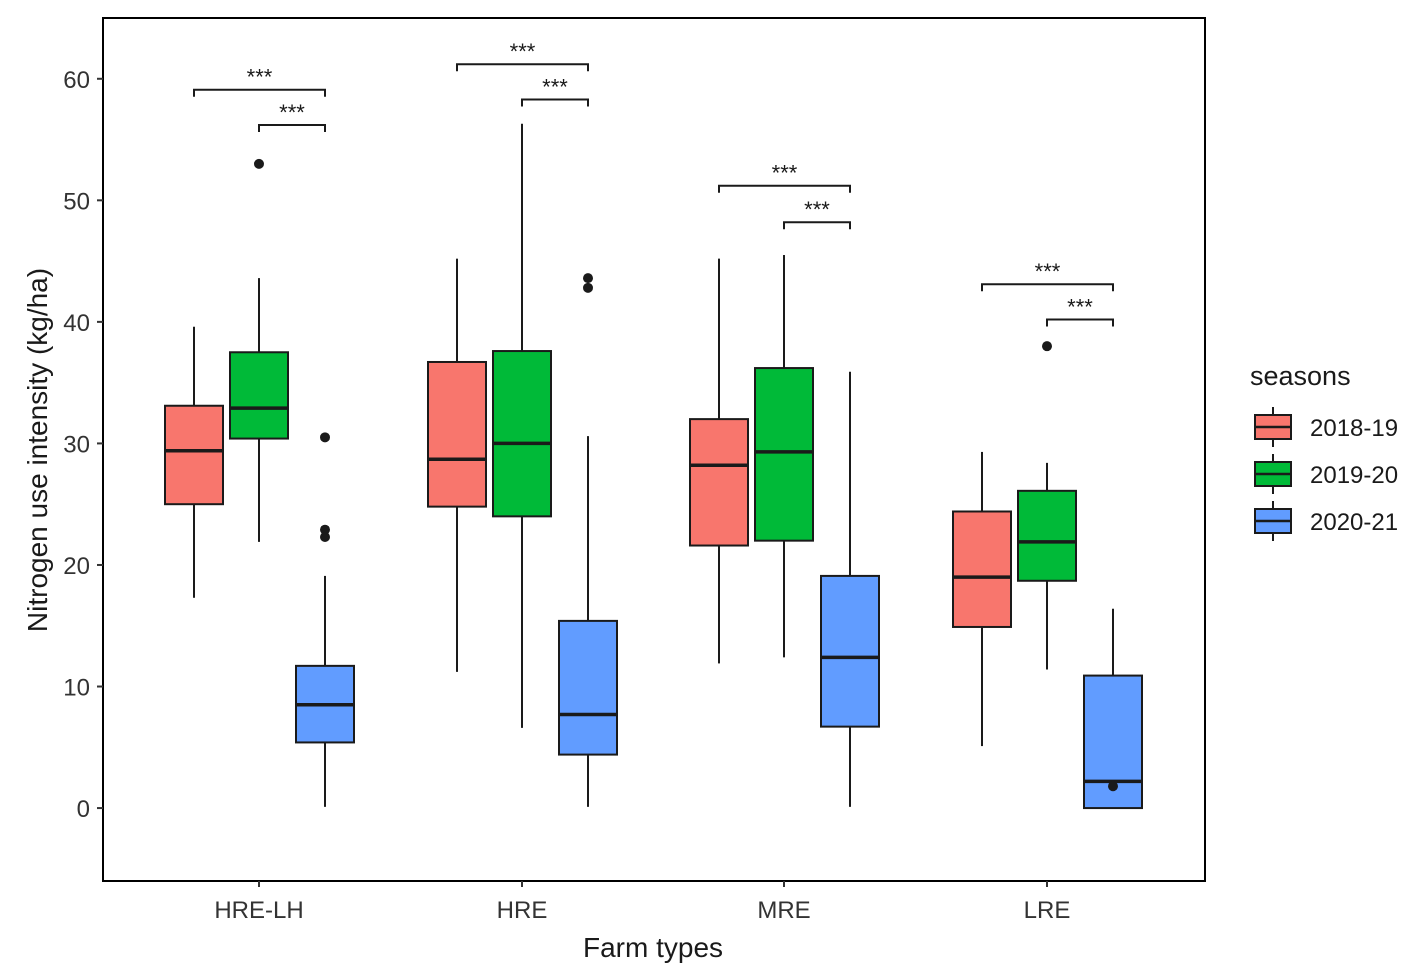 Image resolution: width=1417 pixels, height=978 pixels. Describe the element at coordinates (522, 910) in the screenshot. I see `x-tick-label: HRE` at that location.